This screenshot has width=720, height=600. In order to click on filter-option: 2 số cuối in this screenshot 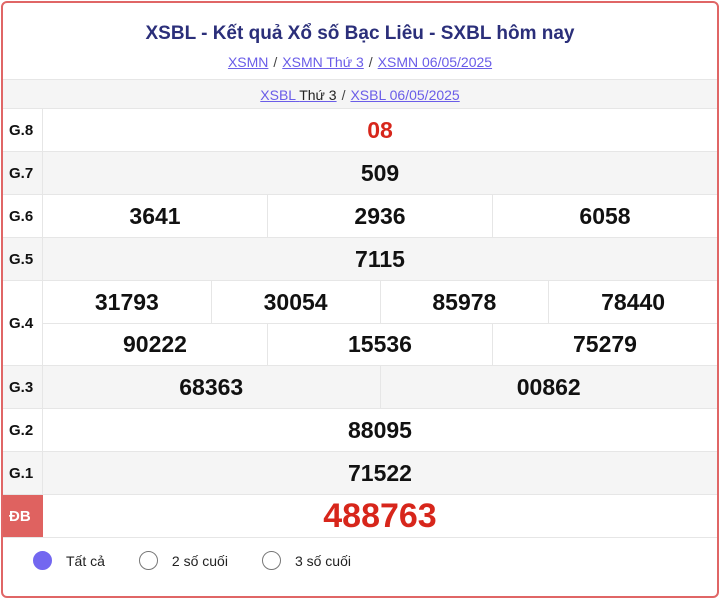, I will do `click(183, 560)`.